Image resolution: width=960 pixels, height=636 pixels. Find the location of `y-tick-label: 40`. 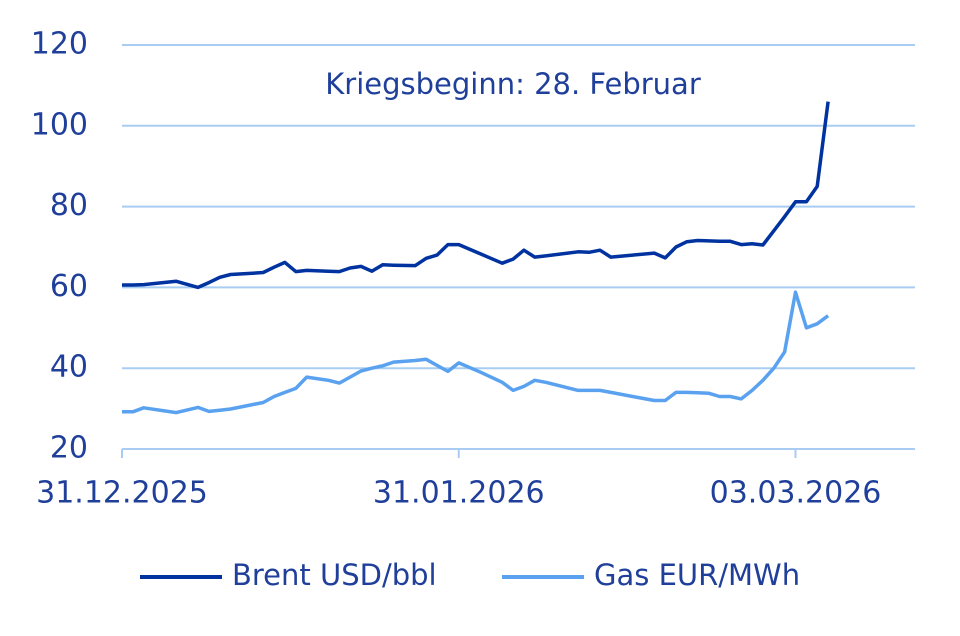

y-tick-label: 40 is located at coordinates (69, 367).